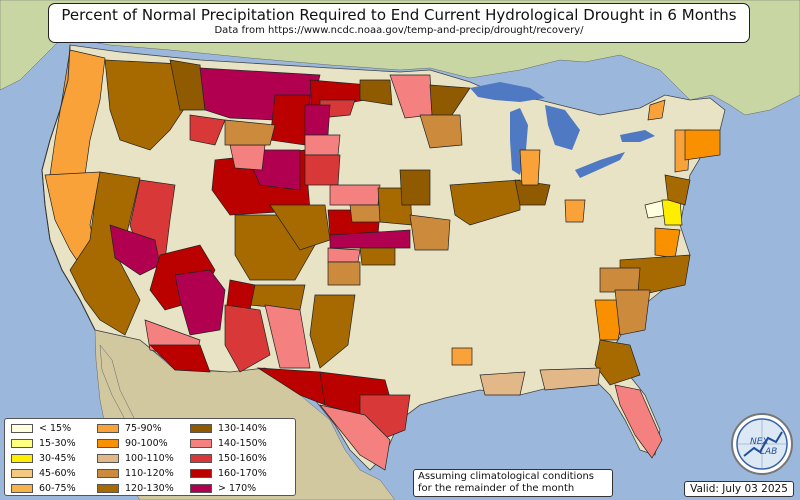 This screenshot has height=500, width=800. I want to click on legend-item: < 15%, so click(41, 429).